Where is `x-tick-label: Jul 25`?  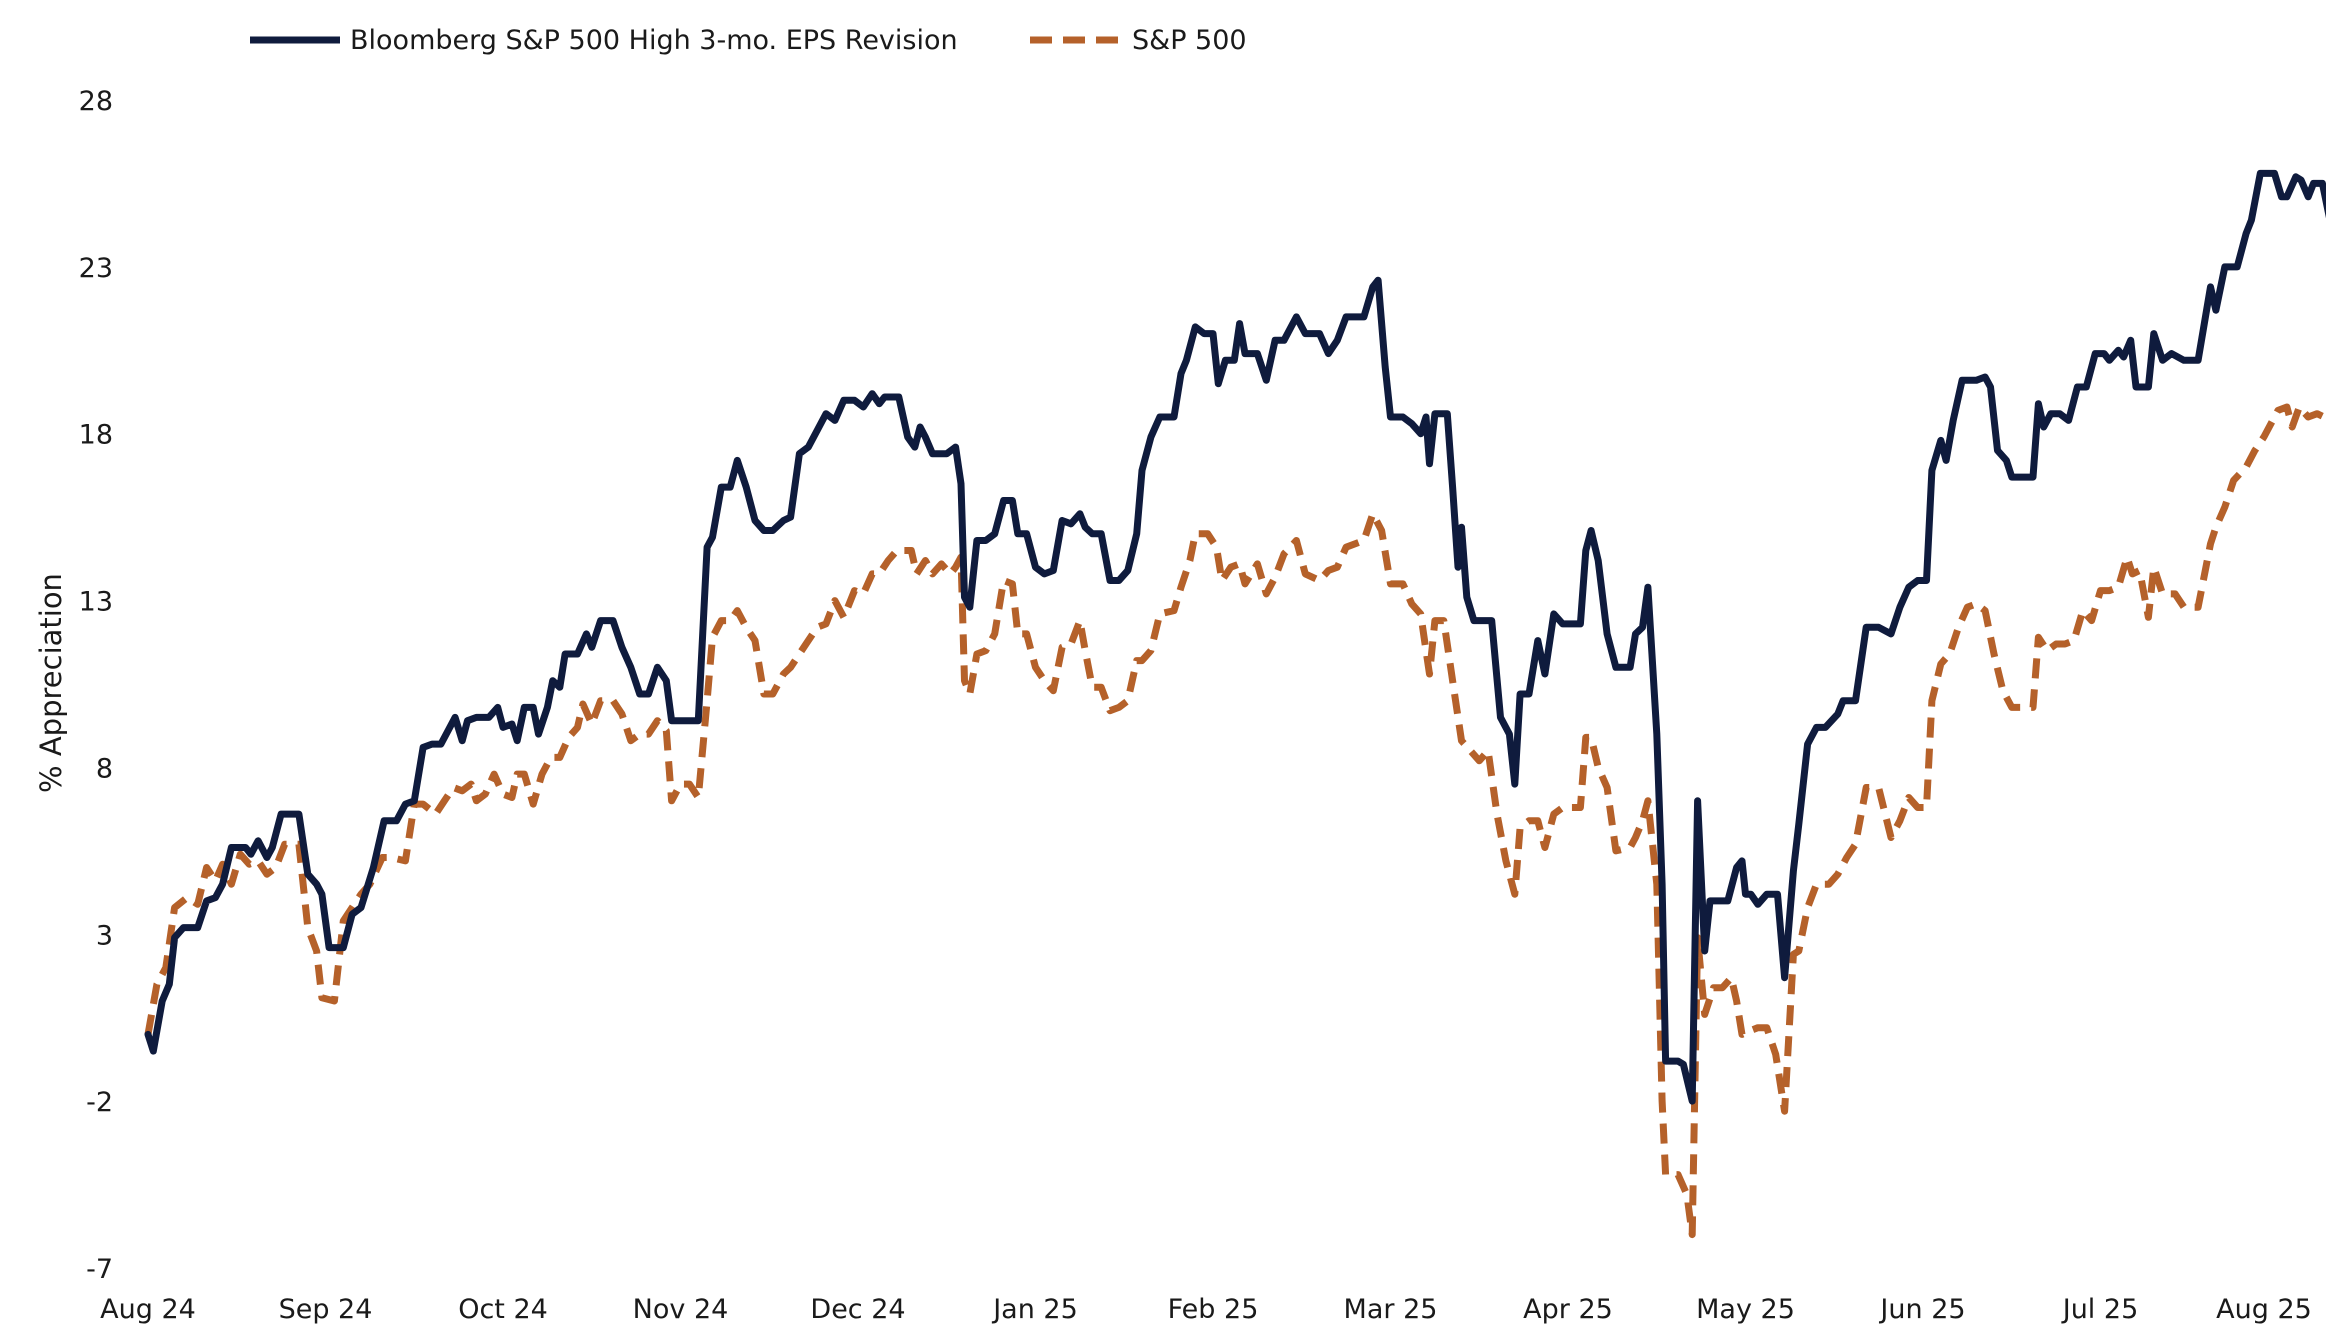
x-tick-label: Jul 25 is located at coordinates (2100, 1309).